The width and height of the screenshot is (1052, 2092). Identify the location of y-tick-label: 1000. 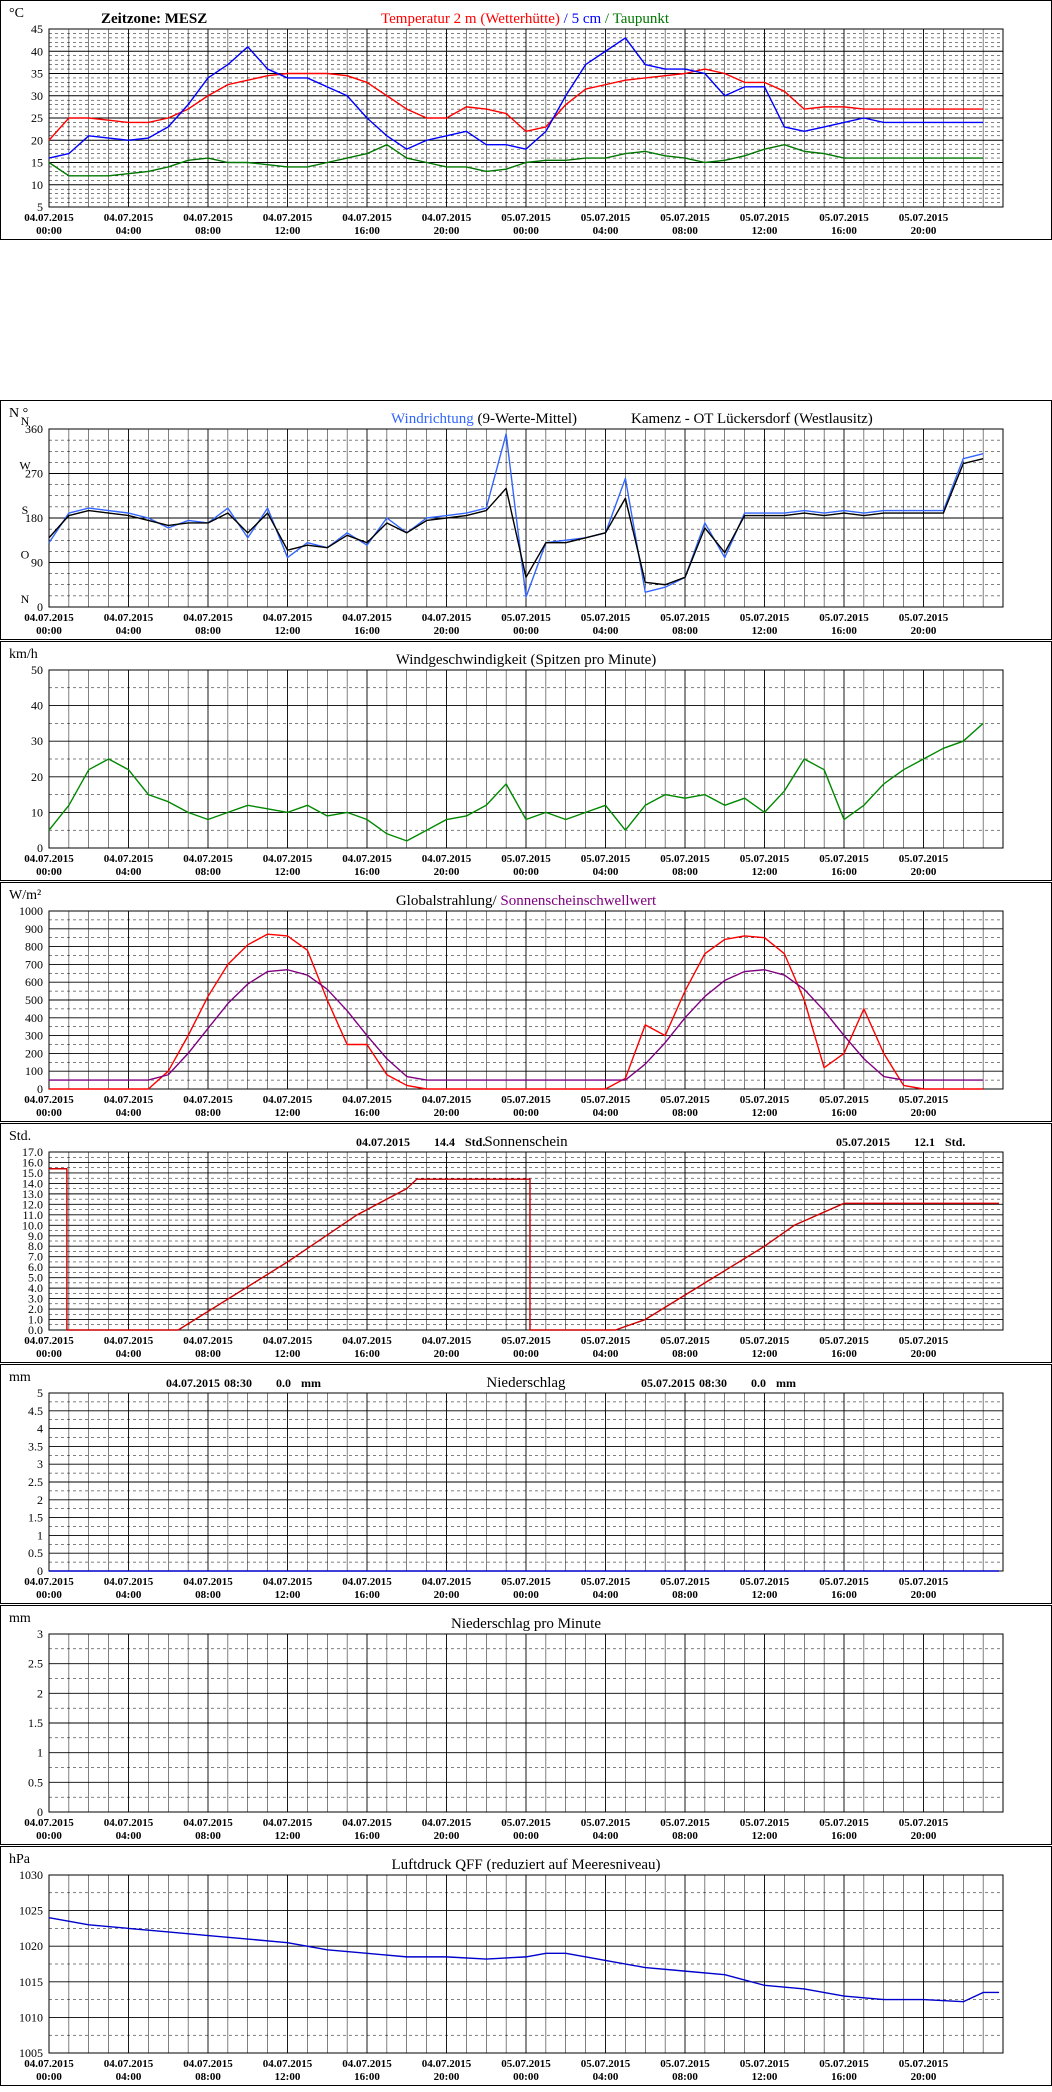
(31, 911).